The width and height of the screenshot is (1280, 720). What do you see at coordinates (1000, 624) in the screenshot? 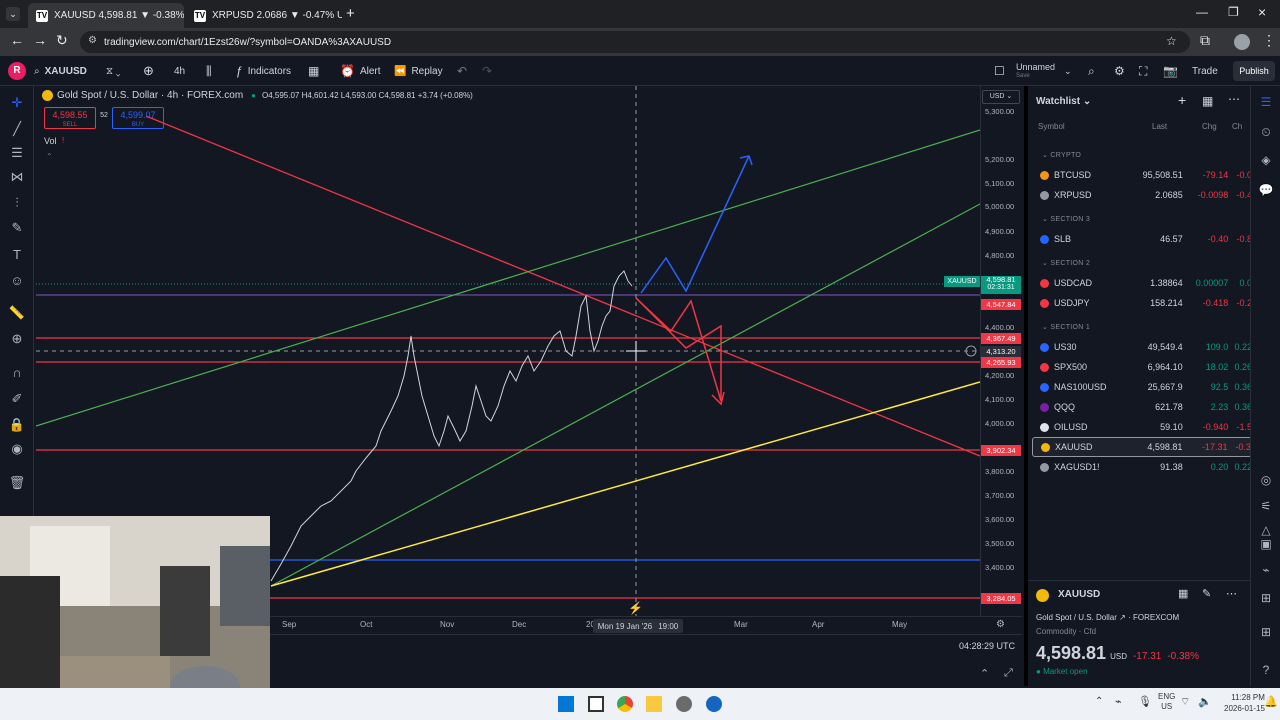
I see `time-axis-settings-icon: ⚙` at bounding box center [1000, 624].